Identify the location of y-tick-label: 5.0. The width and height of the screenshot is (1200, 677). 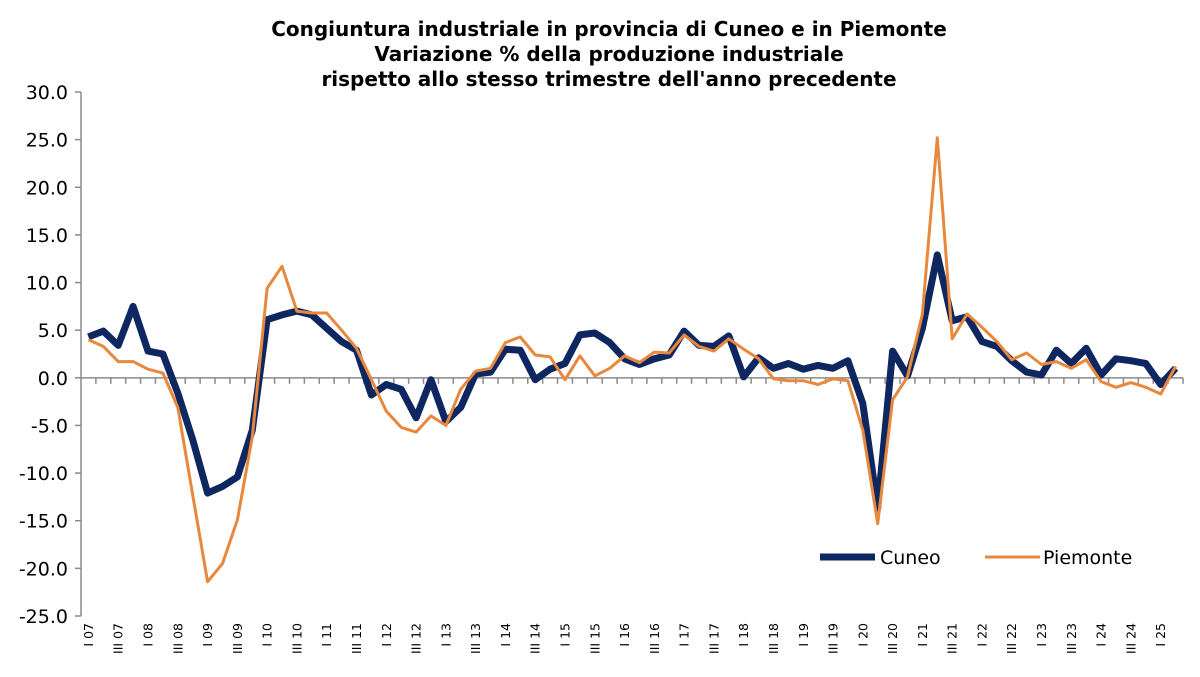
(53, 331).